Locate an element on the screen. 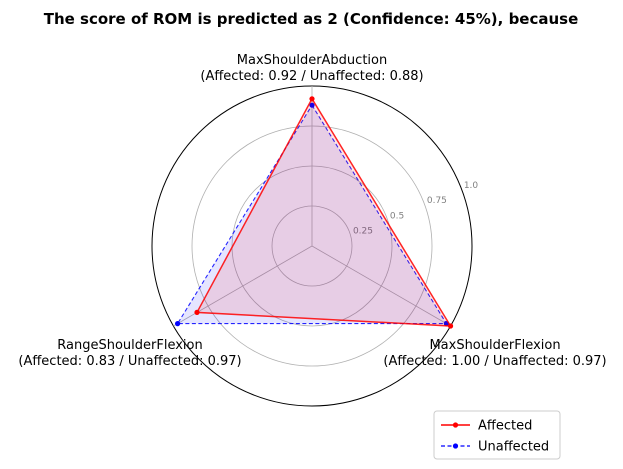 This screenshot has height=469, width=623. point-unaffected-RangeShoulderFlexion is located at coordinates (177, 324).